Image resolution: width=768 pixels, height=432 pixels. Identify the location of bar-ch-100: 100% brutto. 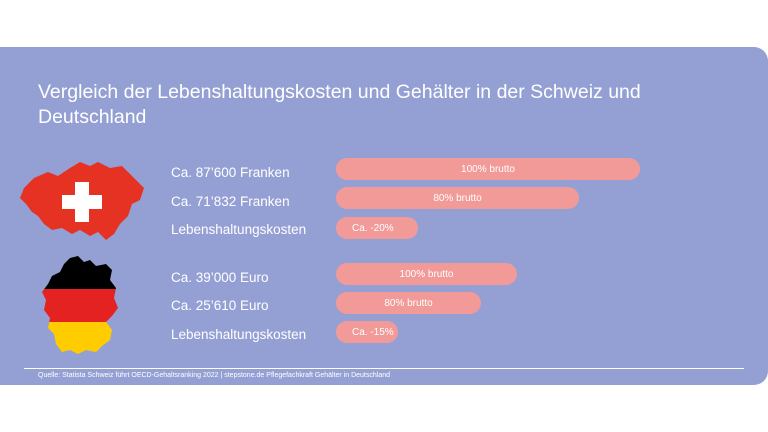
(488, 169).